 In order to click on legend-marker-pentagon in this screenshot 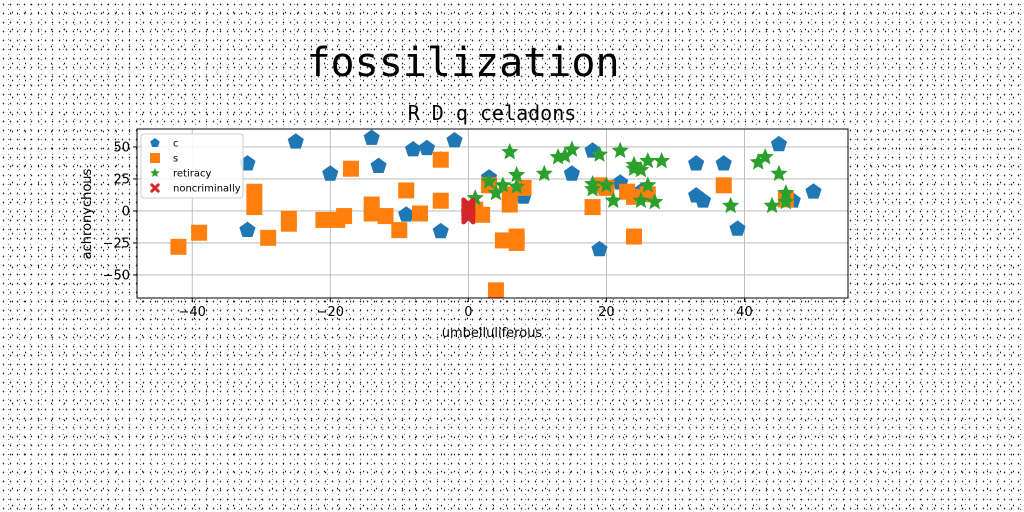, I will do `click(155, 143)`.